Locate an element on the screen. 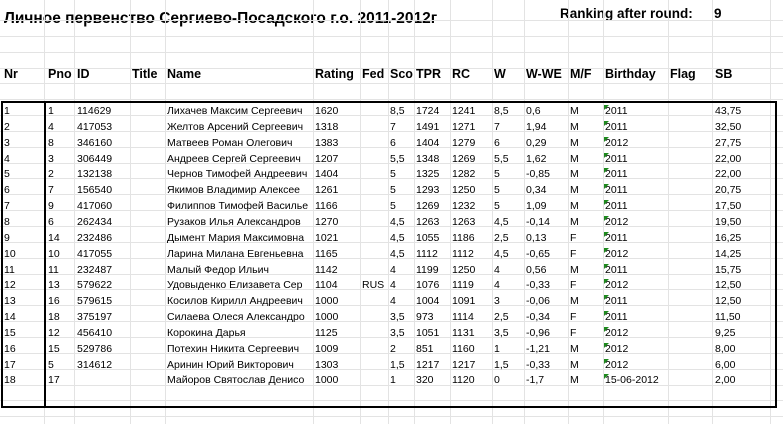  cell-w: 7 is located at coordinates (497, 127).